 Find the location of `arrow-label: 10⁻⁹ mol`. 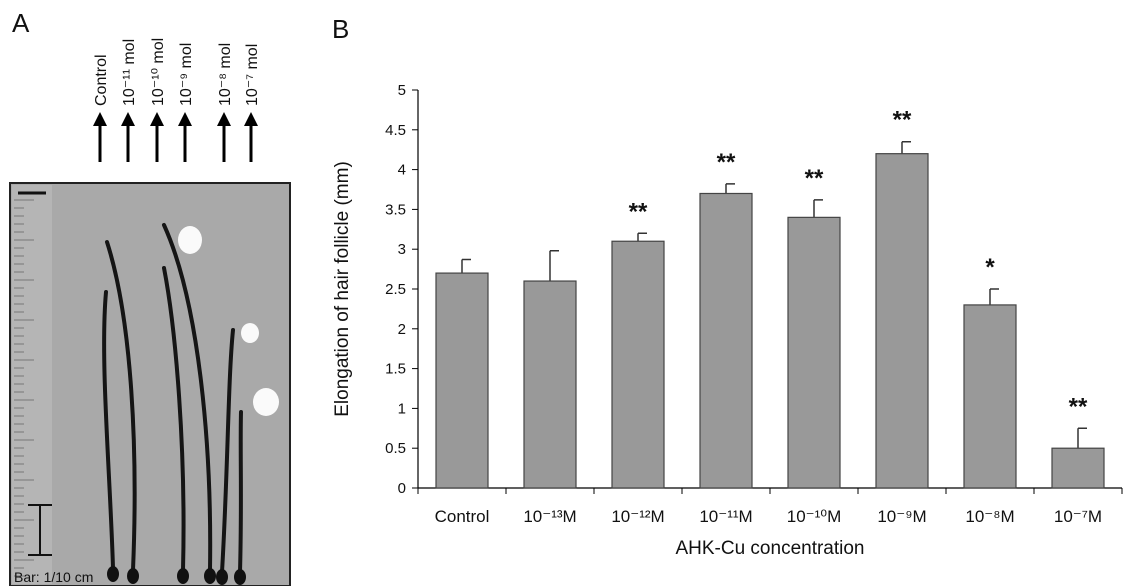

arrow-label: 10⁻⁹ mol is located at coordinates (186, 74).